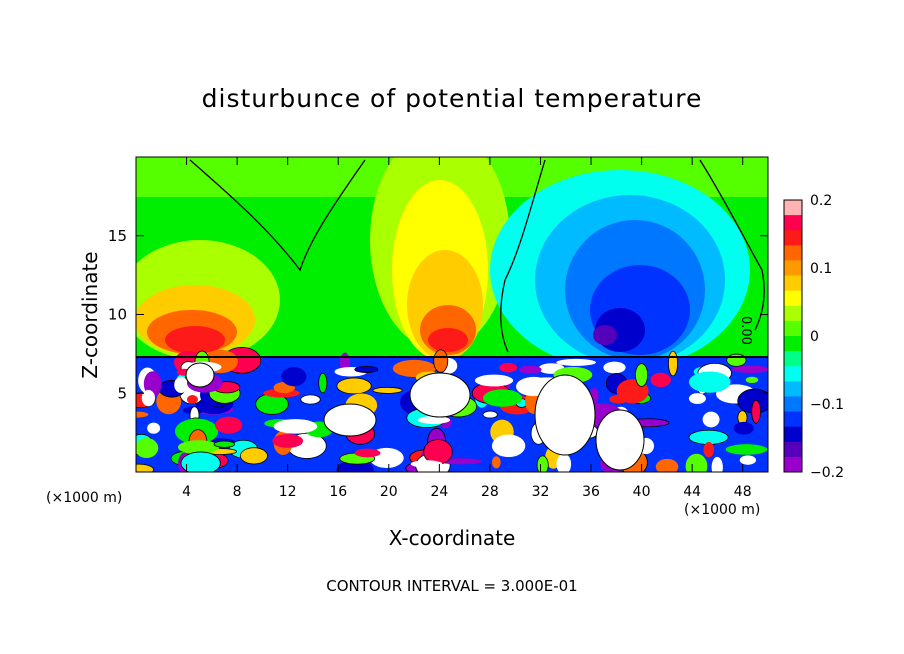 Image resolution: width=904 pixels, height=654 pixels. What do you see at coordinates (452, 586) in the screenshot?
I see `contour-interval-note: CONTOUR INTERVAL = 3.000E-01` at bounding box center [452, 586].